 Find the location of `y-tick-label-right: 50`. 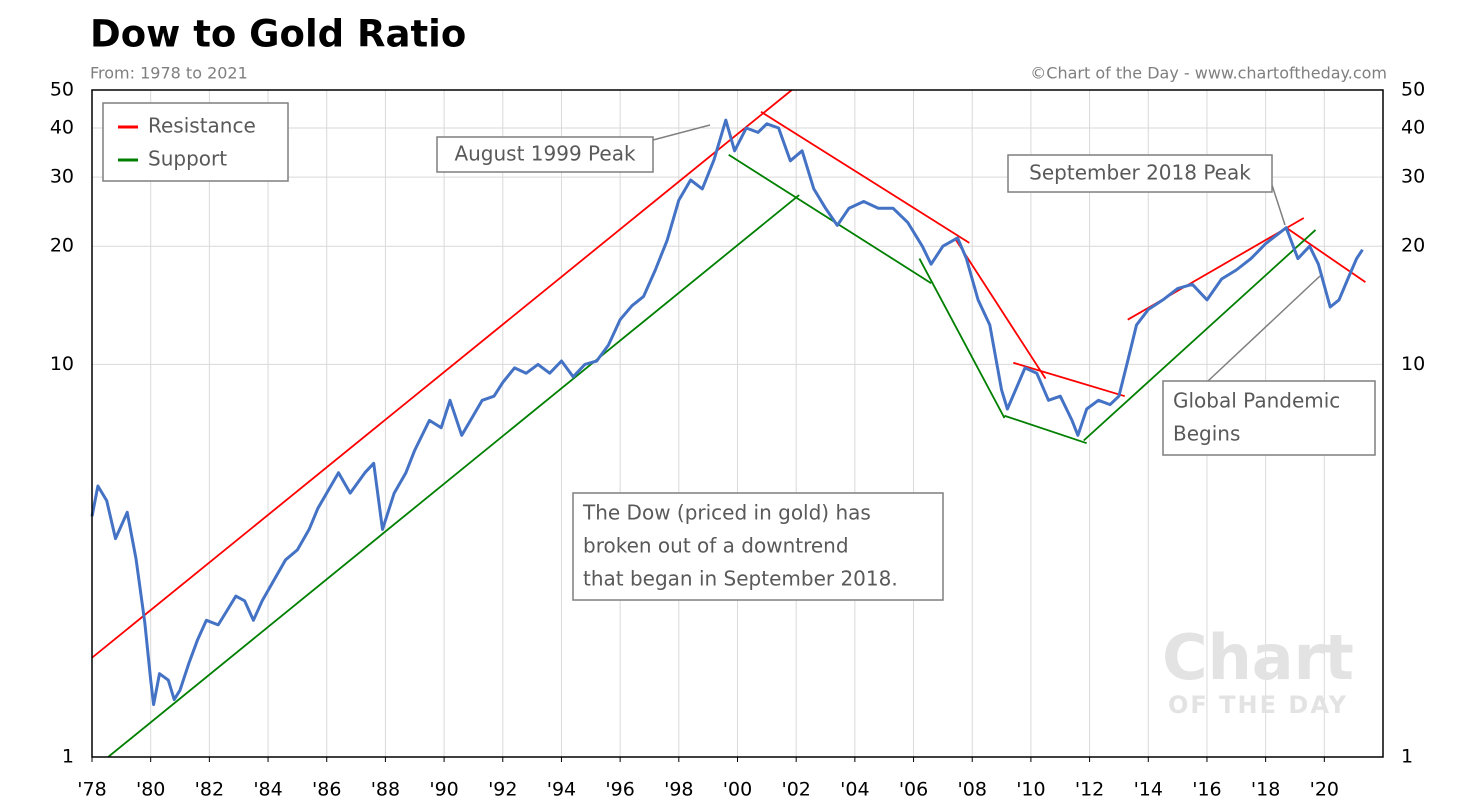

y-tick-label-right: 50 is located at coordinates (1413, 90).